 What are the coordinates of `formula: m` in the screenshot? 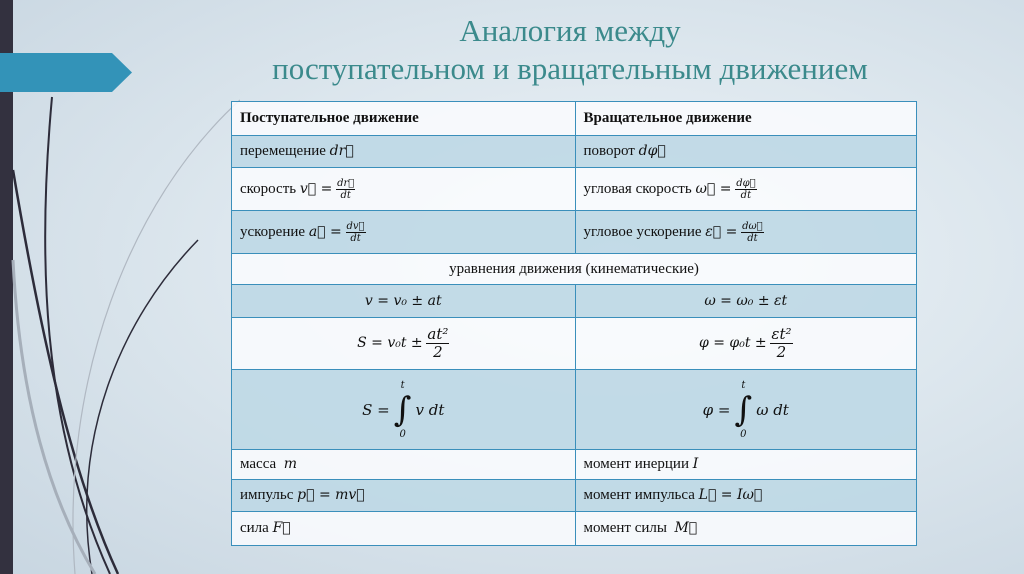 It's located at (290, 464).